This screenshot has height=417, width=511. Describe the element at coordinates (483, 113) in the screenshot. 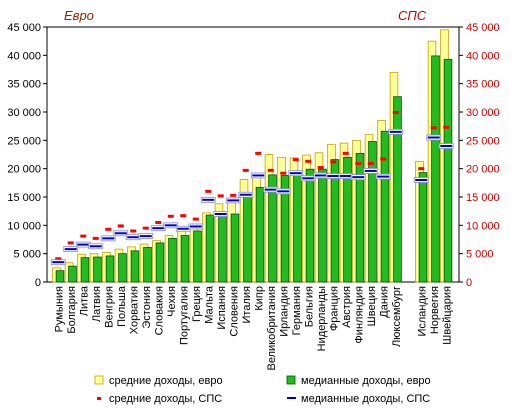

I see `right-tick-label: 30 000` at that location.